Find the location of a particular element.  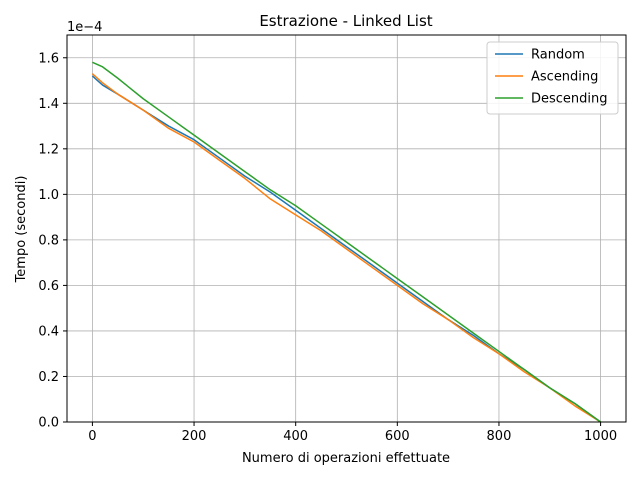

y-tick-label: 1.6 is located at coordinates (48, 58).